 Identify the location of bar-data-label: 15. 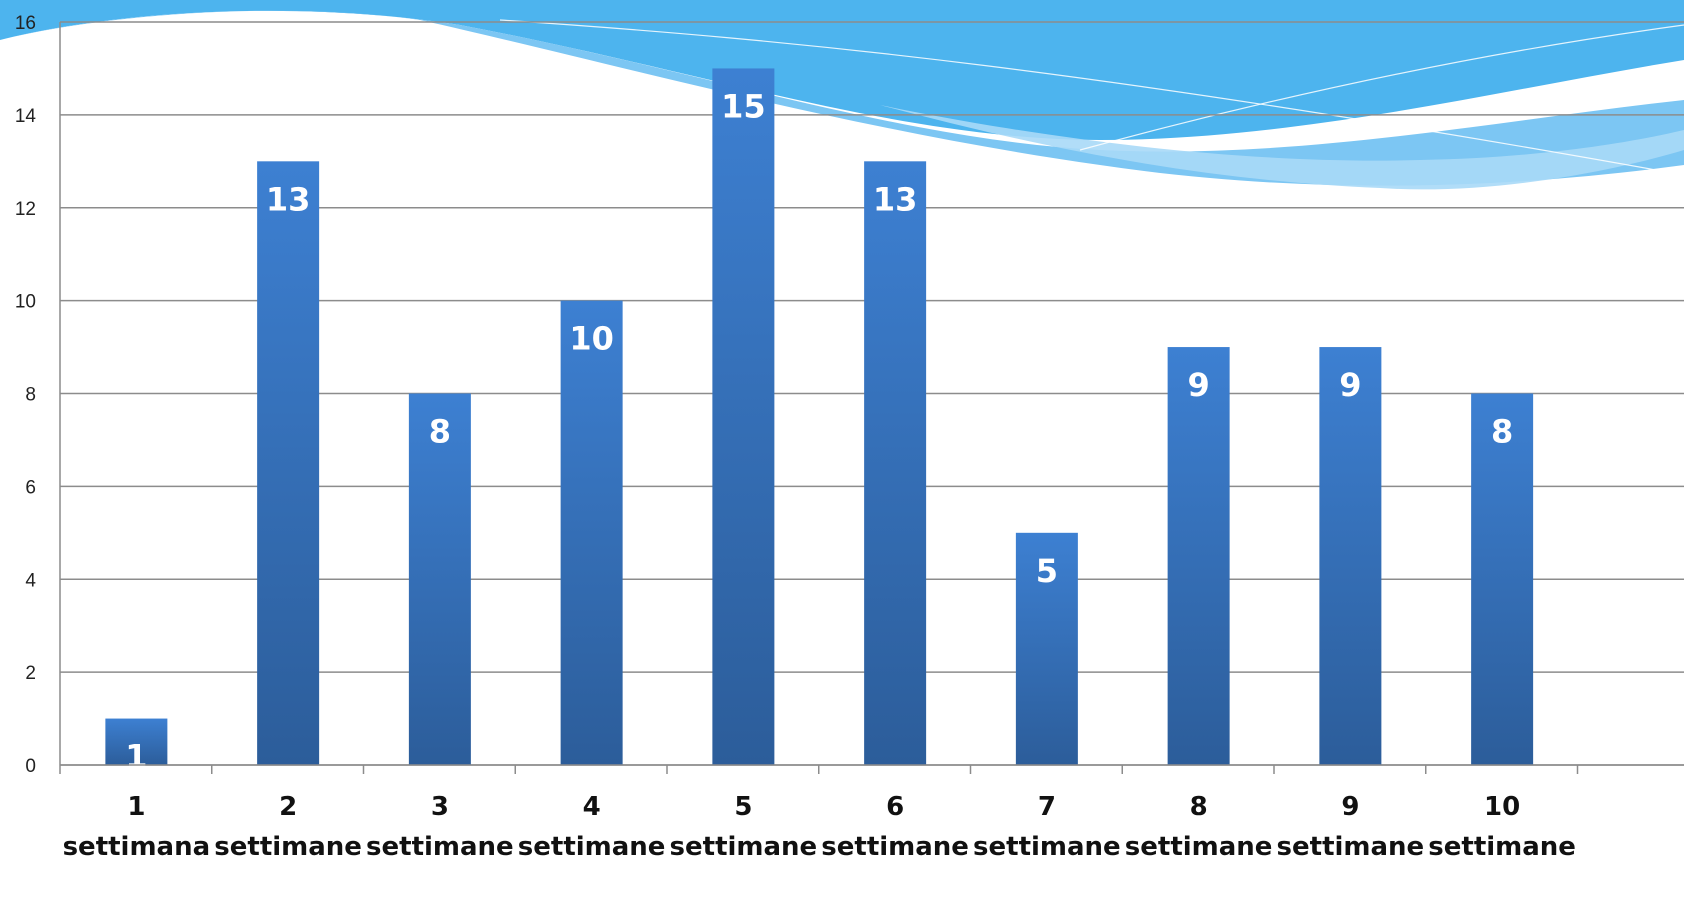
(743, 106).